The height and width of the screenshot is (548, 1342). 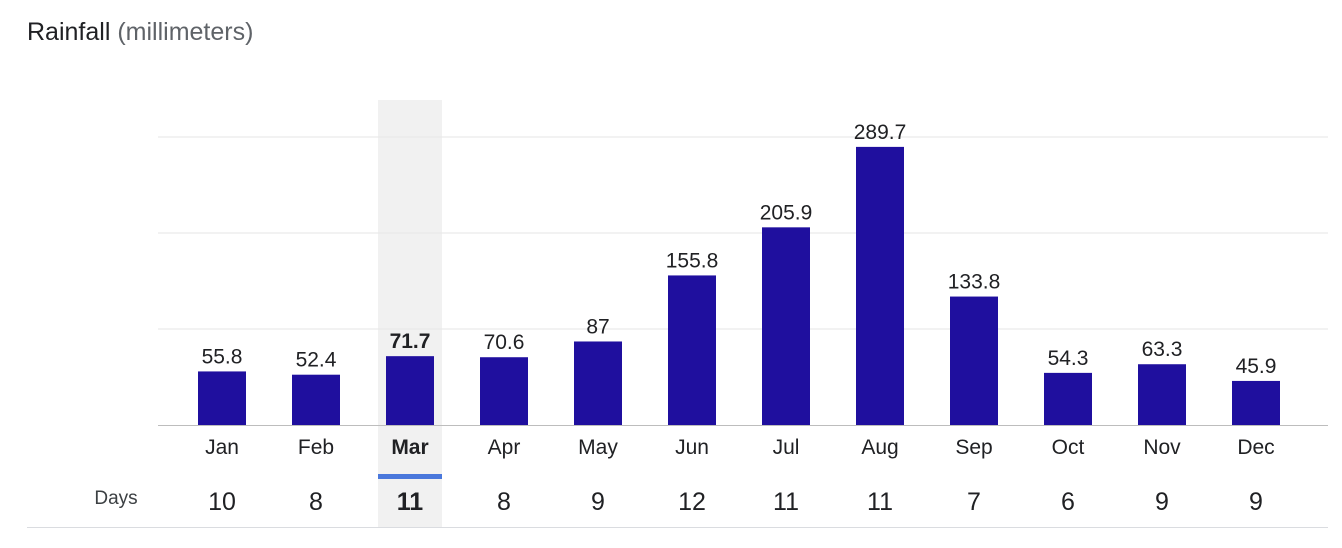 What do you see at coordinates (1068, 358) in the screenshot?
I see `value-label-oct: 54.3` at bounding box center [1068, 358].